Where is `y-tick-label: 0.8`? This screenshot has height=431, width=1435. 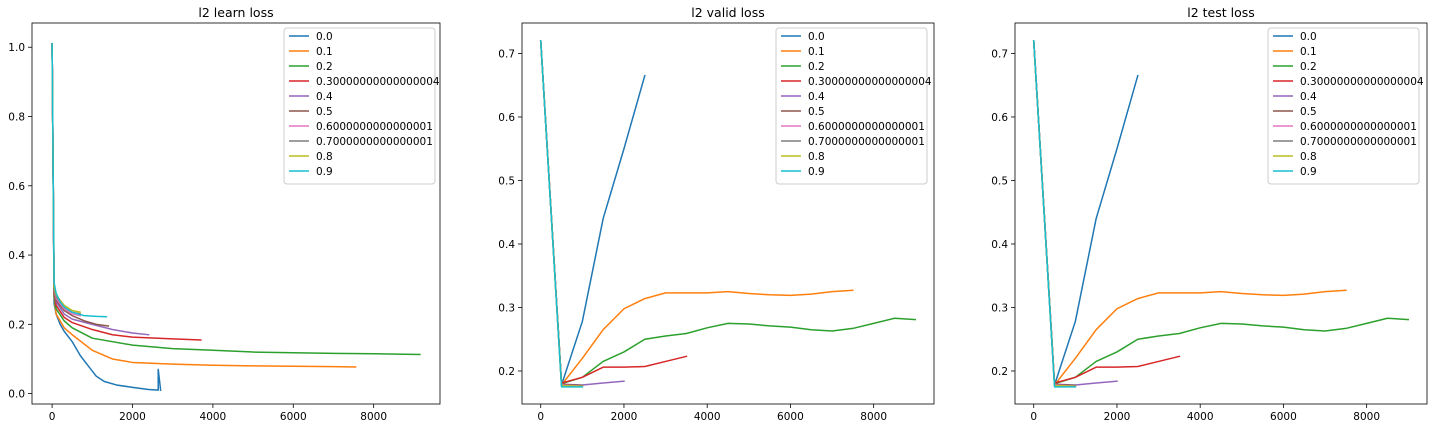
y-tick-label: 0.8 is located at coordinates (16, 118).